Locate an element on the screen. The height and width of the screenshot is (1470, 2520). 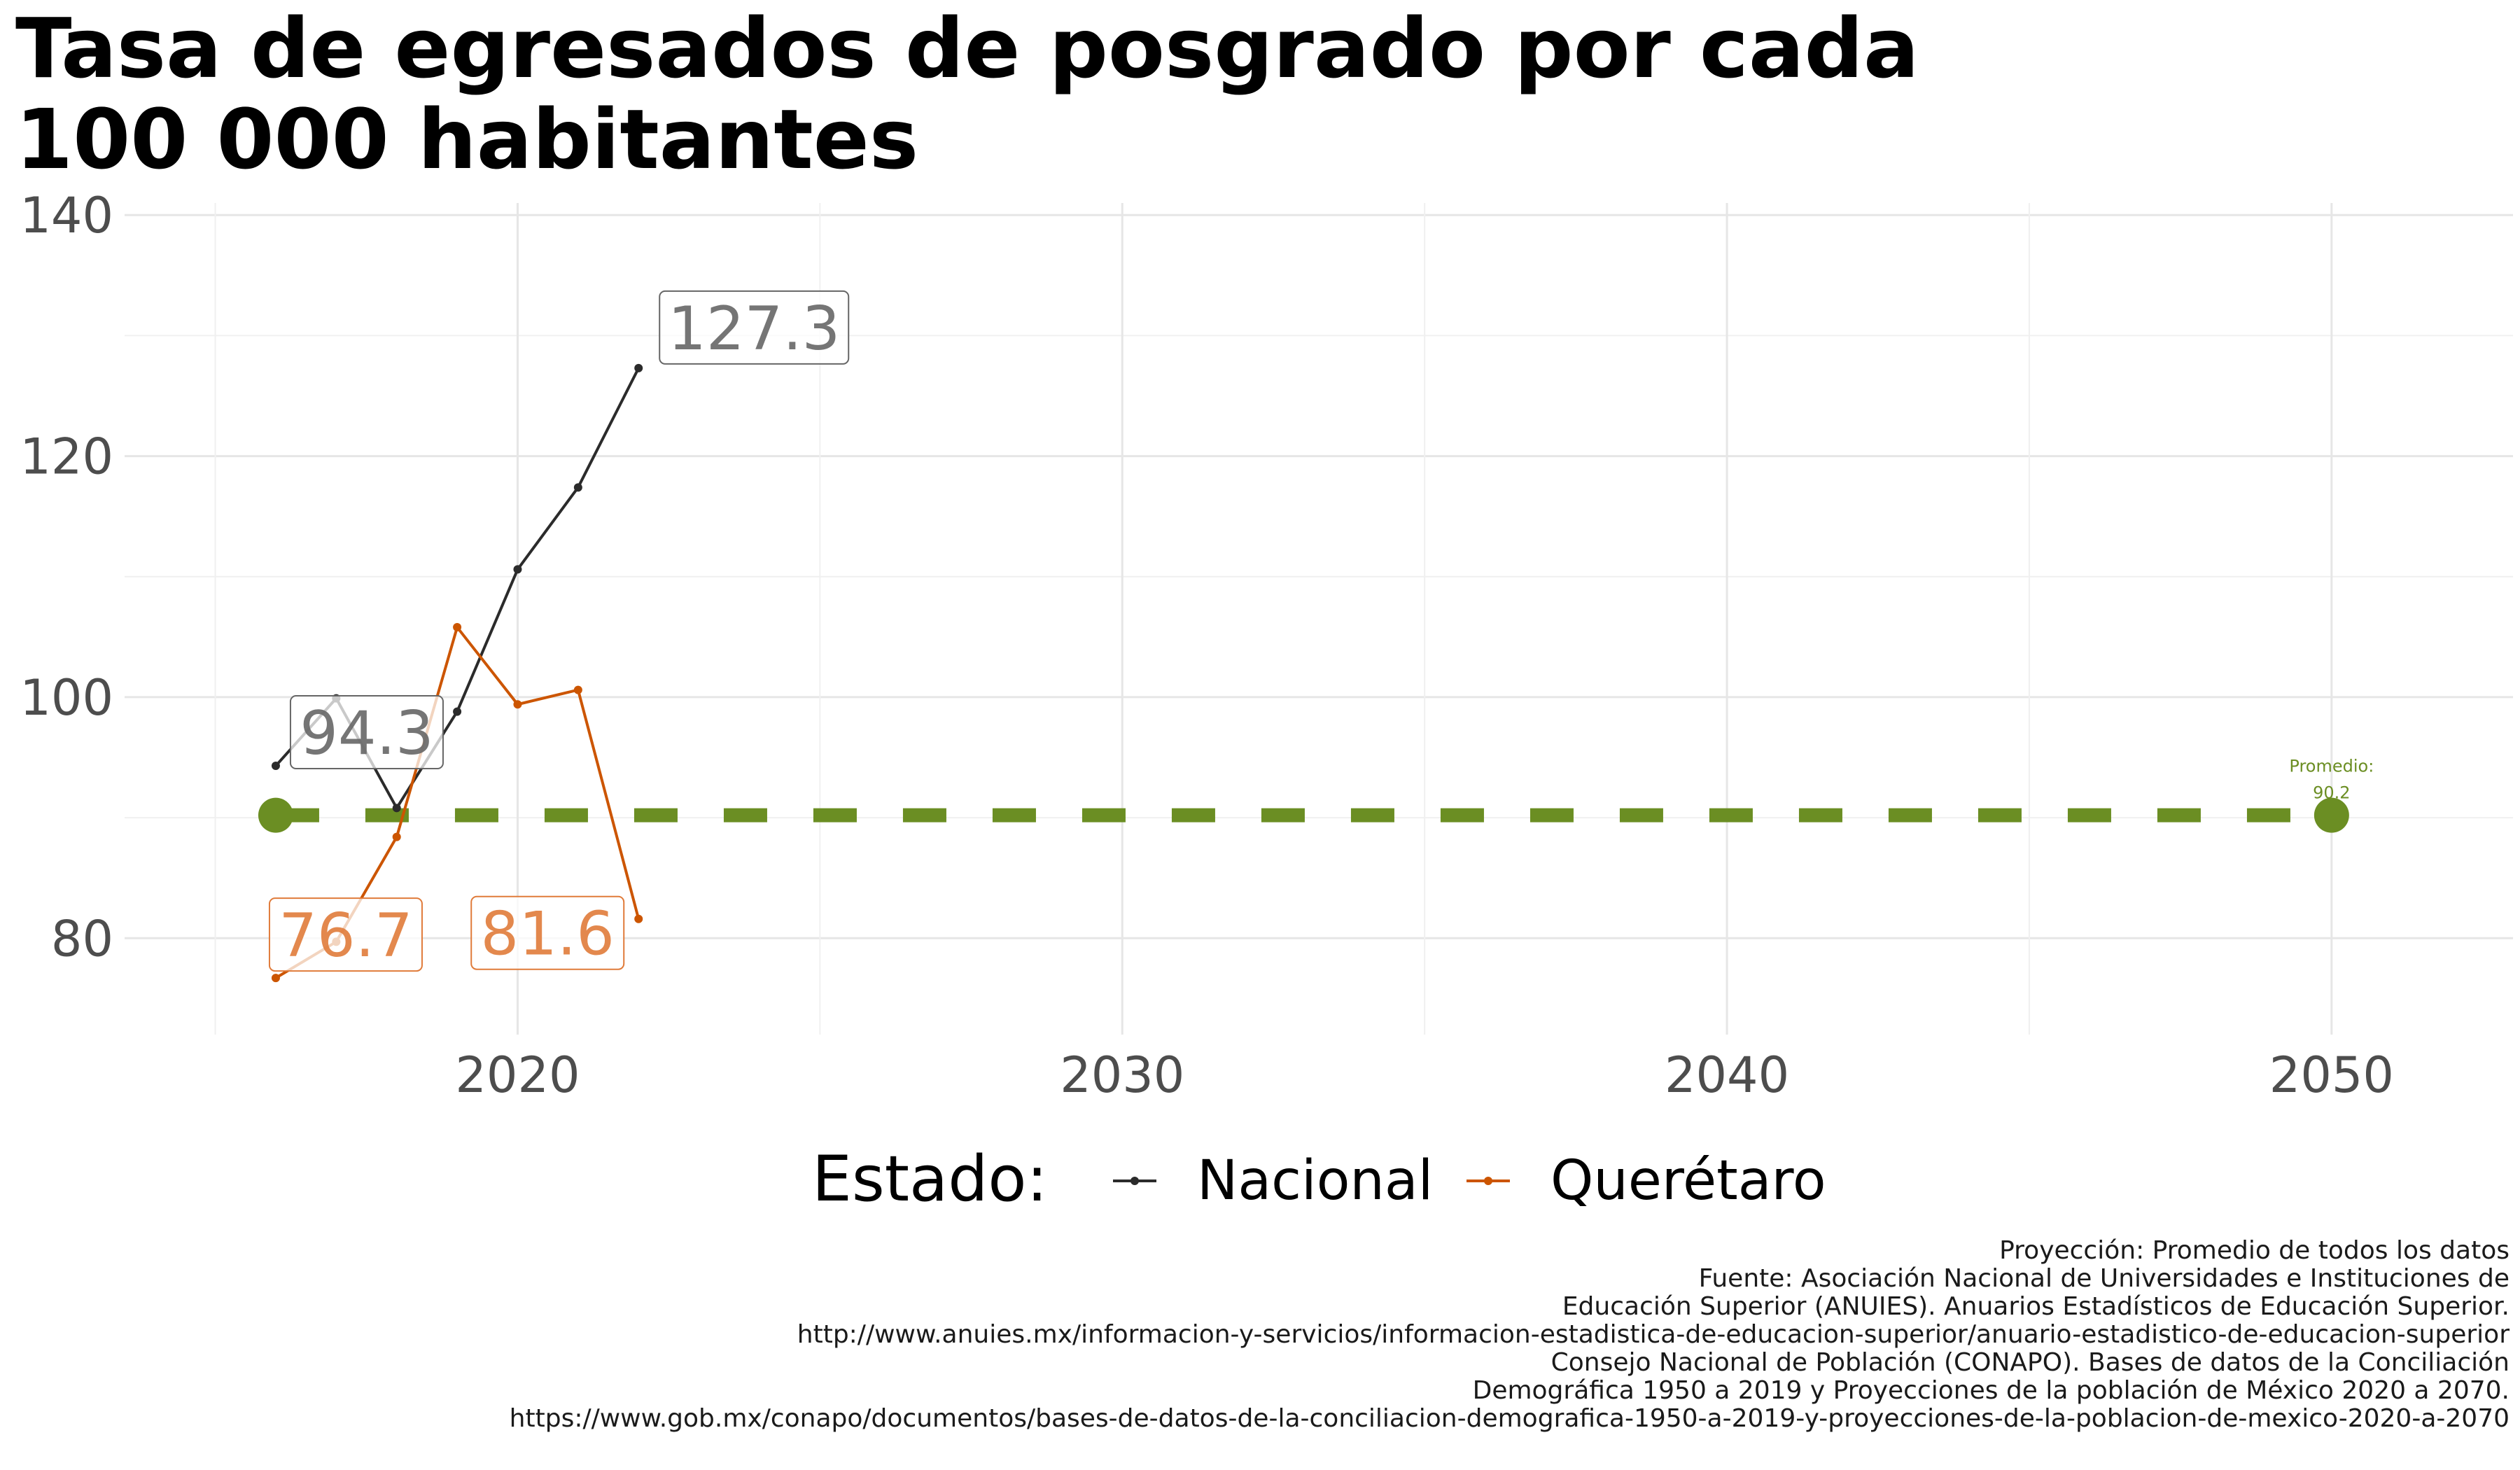
data-label-text: 94.3 is located at coordinates (366, 734).